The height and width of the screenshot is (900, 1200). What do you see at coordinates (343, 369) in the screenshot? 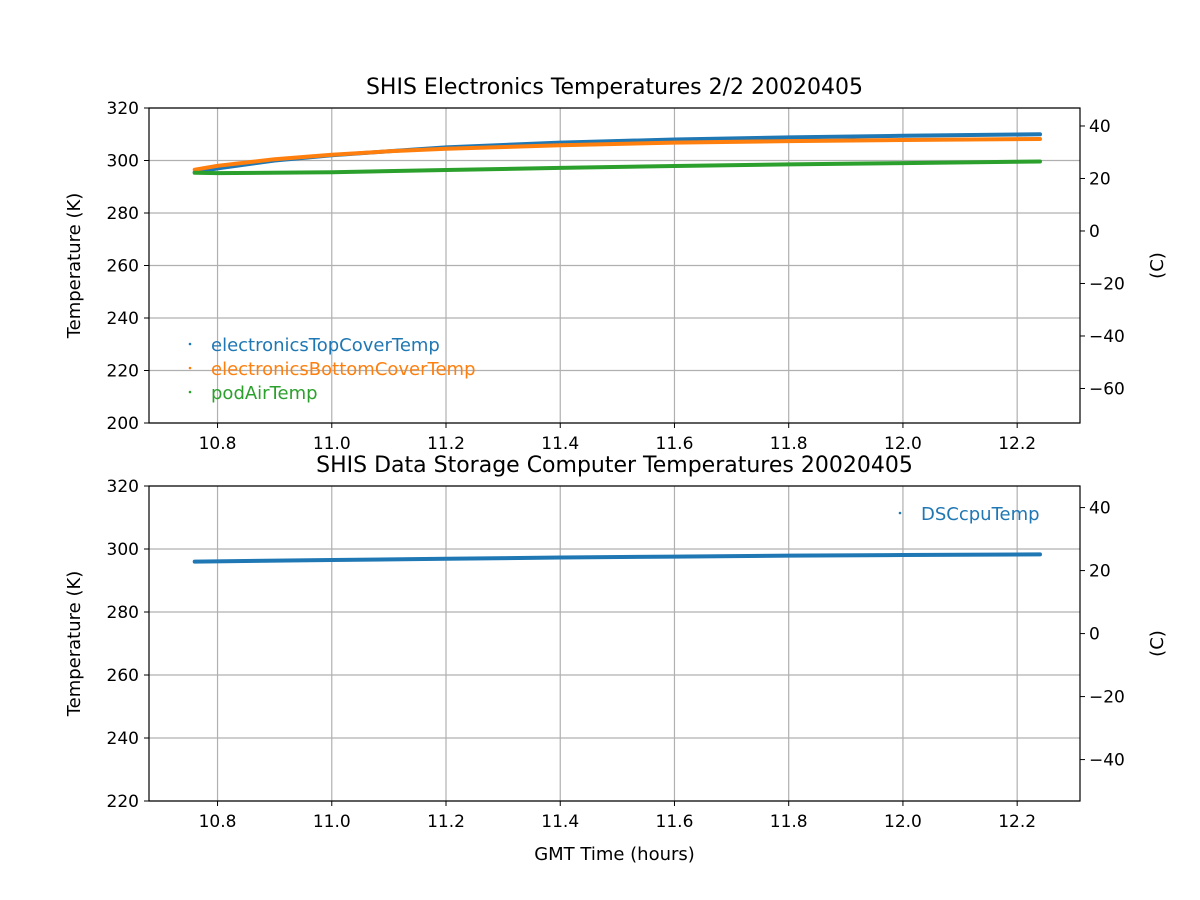
I see `legend-label-electronicsBottomCoverTemp: electronicsBottomCoverTemp` at bounding box center [343, 369].